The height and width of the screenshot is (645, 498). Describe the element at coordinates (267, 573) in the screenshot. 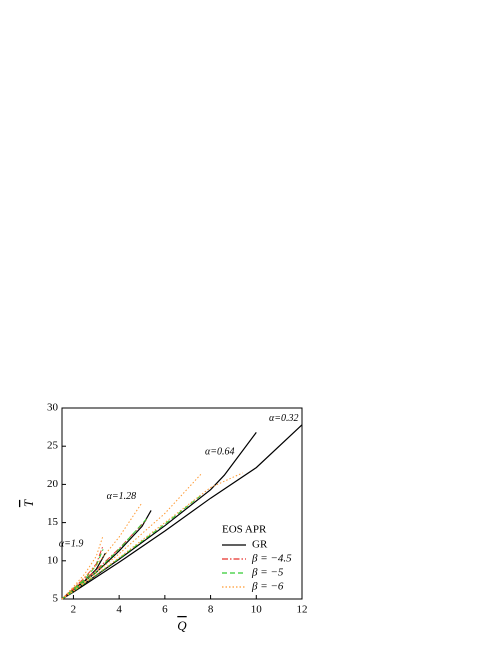

I see `legend-label: β = −5` at that location.